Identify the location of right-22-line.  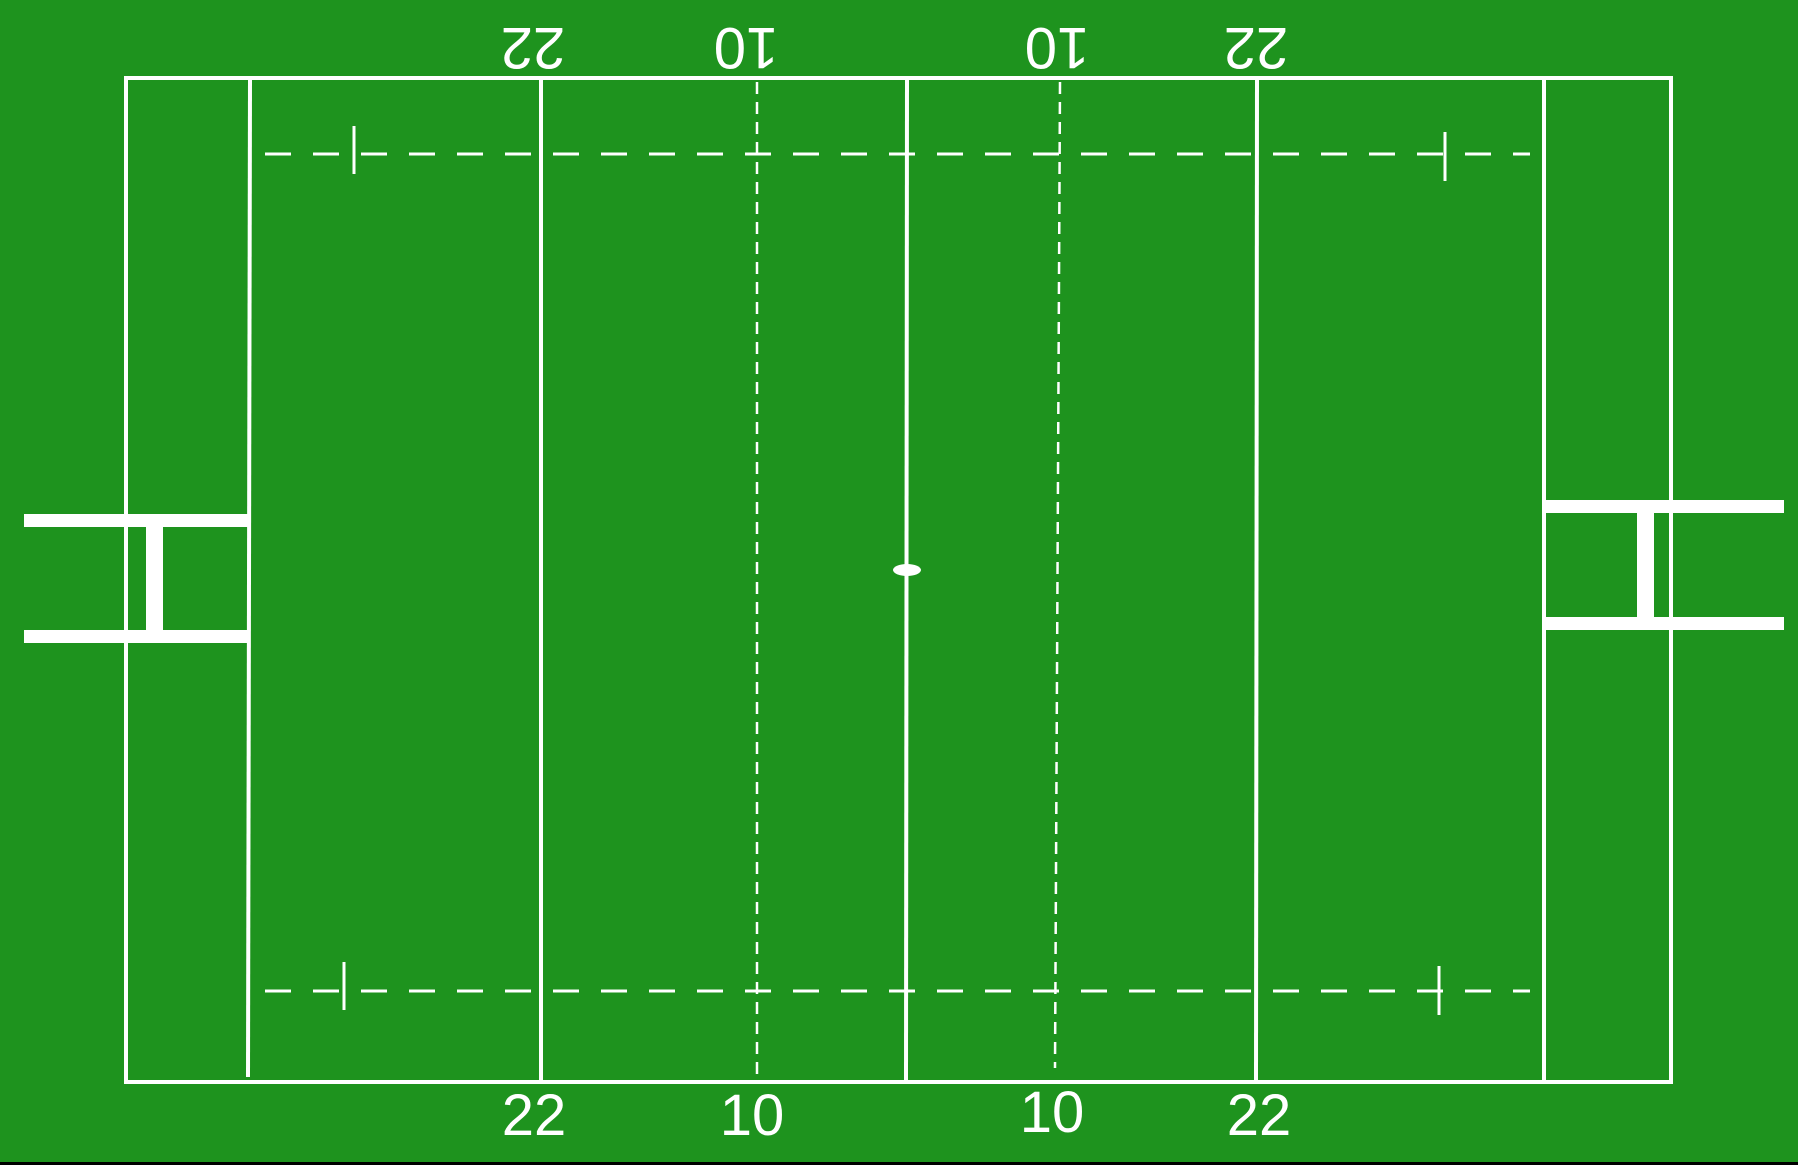
(1256, 580).